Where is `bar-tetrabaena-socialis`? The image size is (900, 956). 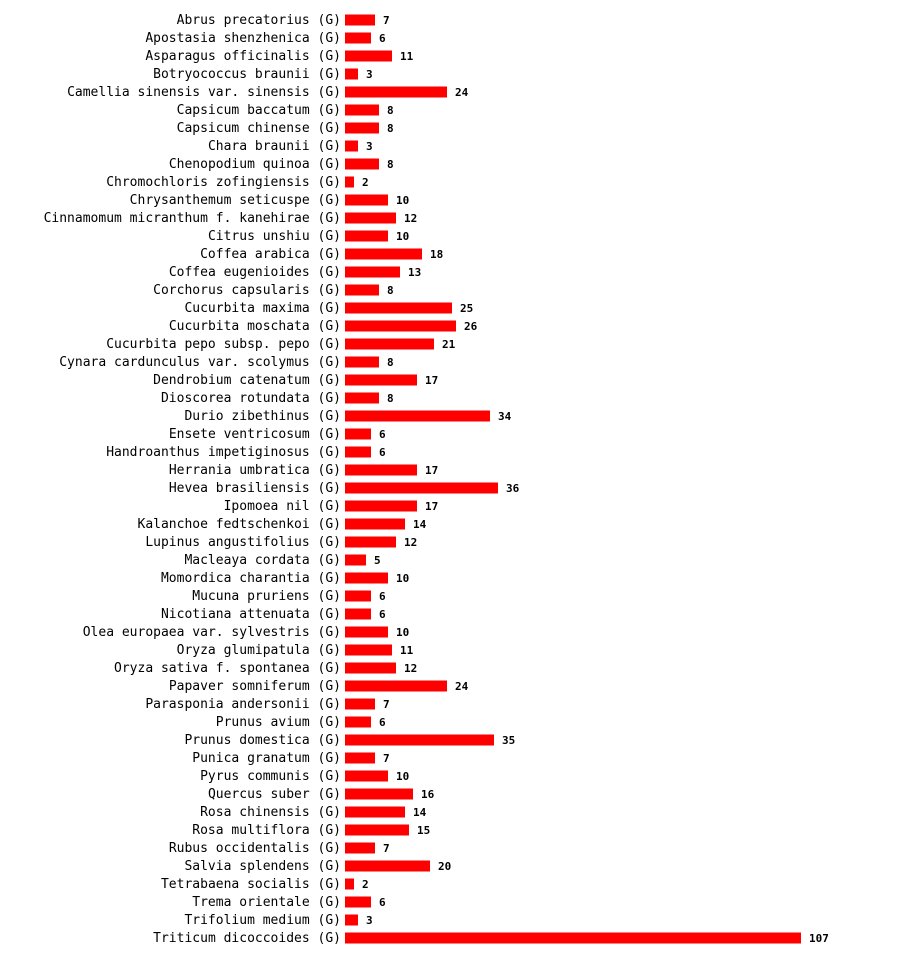 bar-tetrabaena-socialis is located at coordinates (349, 884).